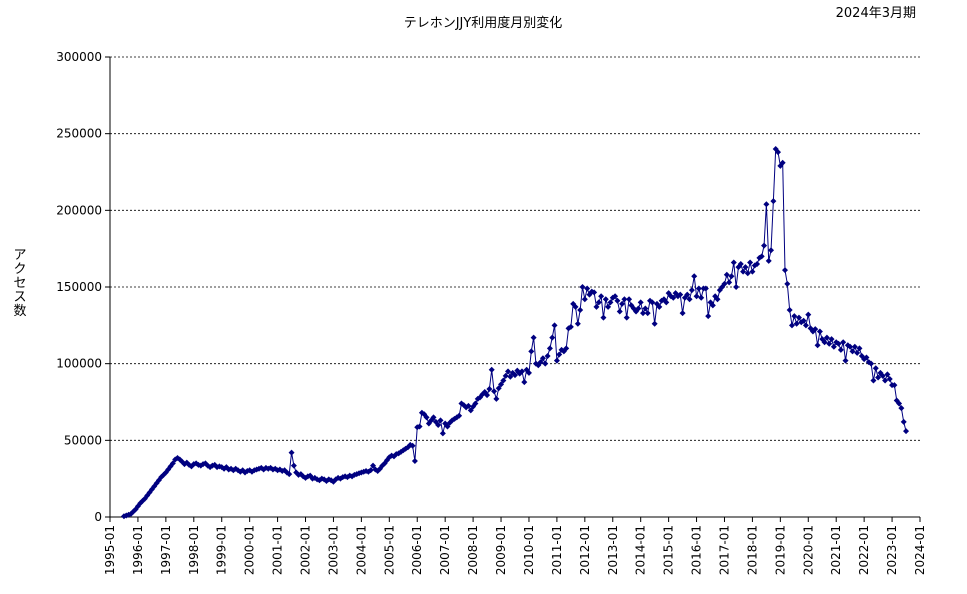 Image resolution: width=967 pixels, height=594 pixels. Describe the element at coordinates (669, 550) in the screenshot. I see `x-tick-label: 2015-01` at that location.